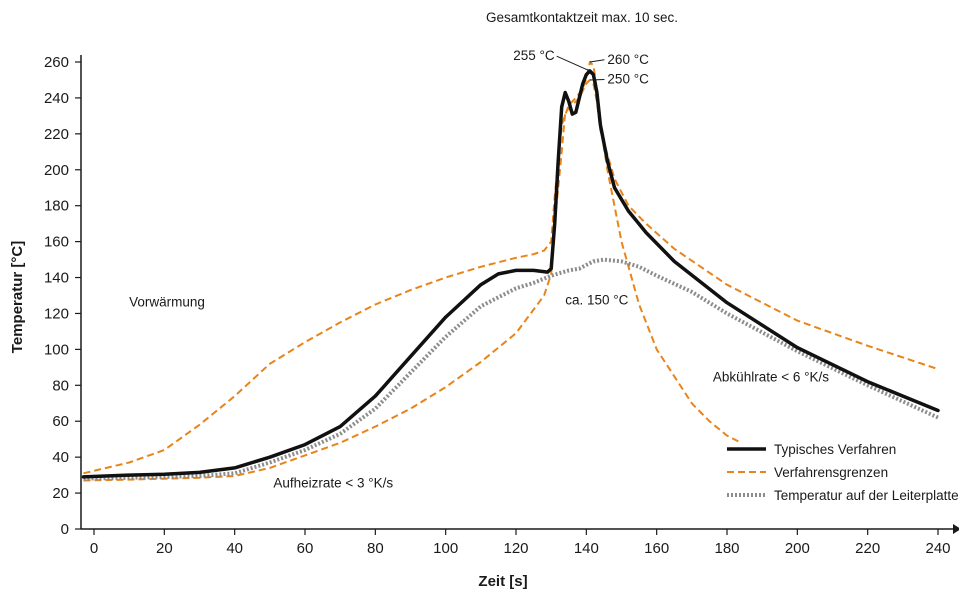 This screenshot has width=959, height=592. I want to click on x-tick-label: 40, so click(234, 548).